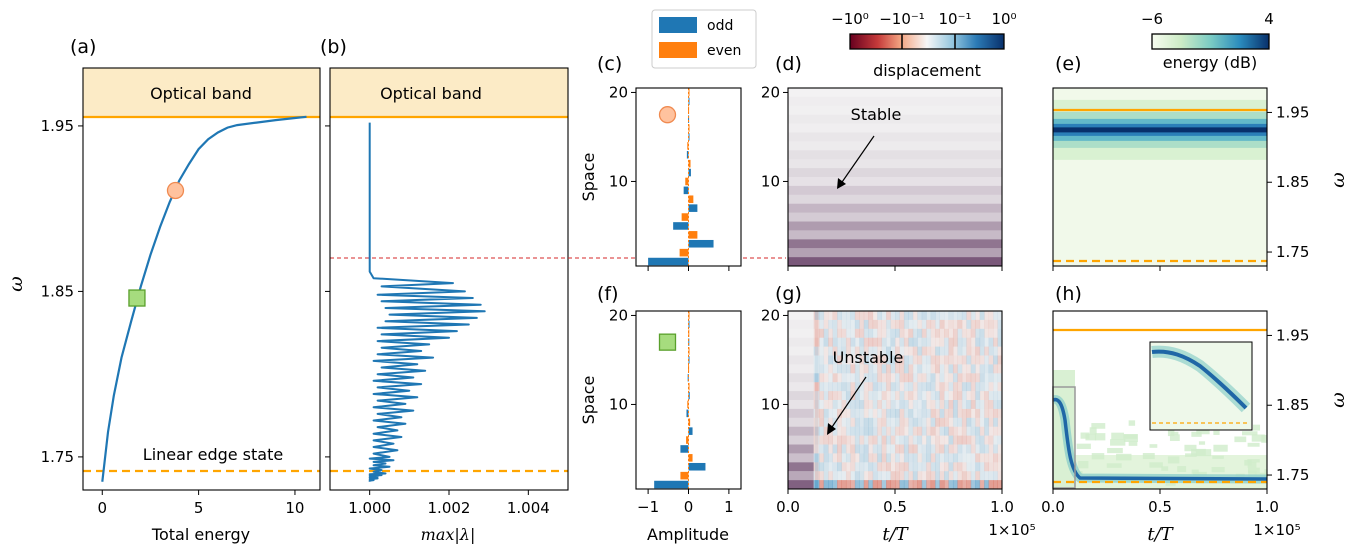 Image resolution: width=1354 pixels, height=548 pixels. What do you see at coordinates (690, 431) in the screenshot?
I see `panel-f-bar-odd` at bounding box center [690, 431].